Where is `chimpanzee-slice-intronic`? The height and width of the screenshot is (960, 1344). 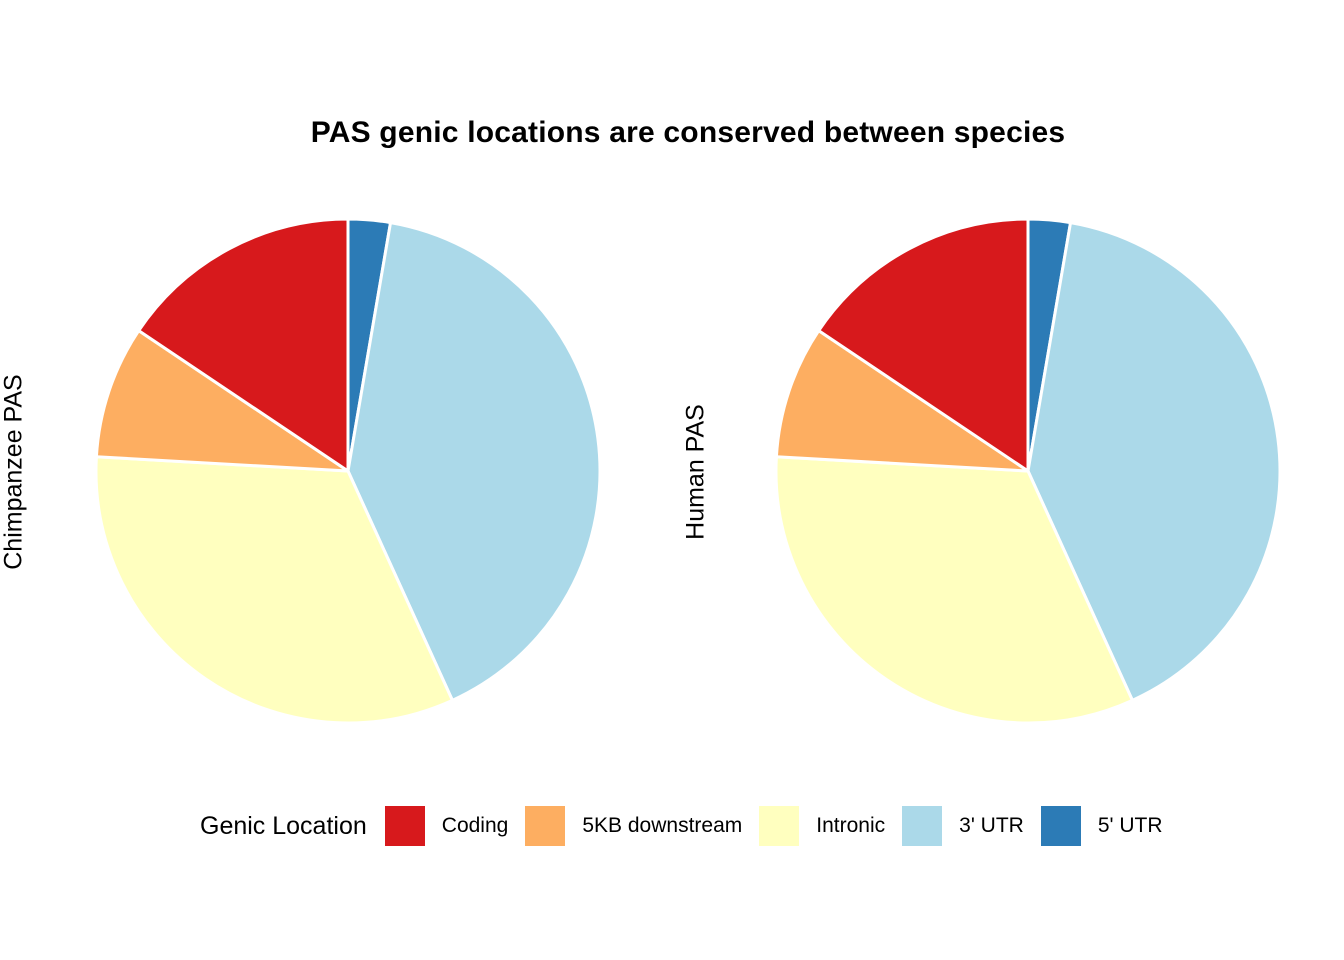
chimpanzee-slice-intronic is located at coordinates (274, 590).